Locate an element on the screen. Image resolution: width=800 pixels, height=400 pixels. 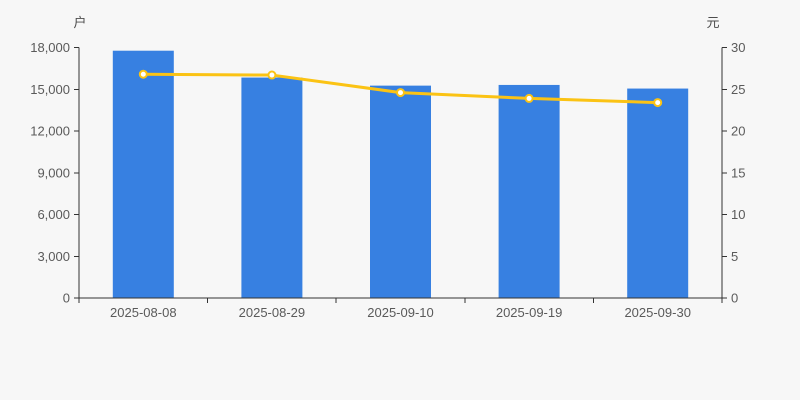
left-axis-tick-label: 0 is located at coordinates (66, 298).